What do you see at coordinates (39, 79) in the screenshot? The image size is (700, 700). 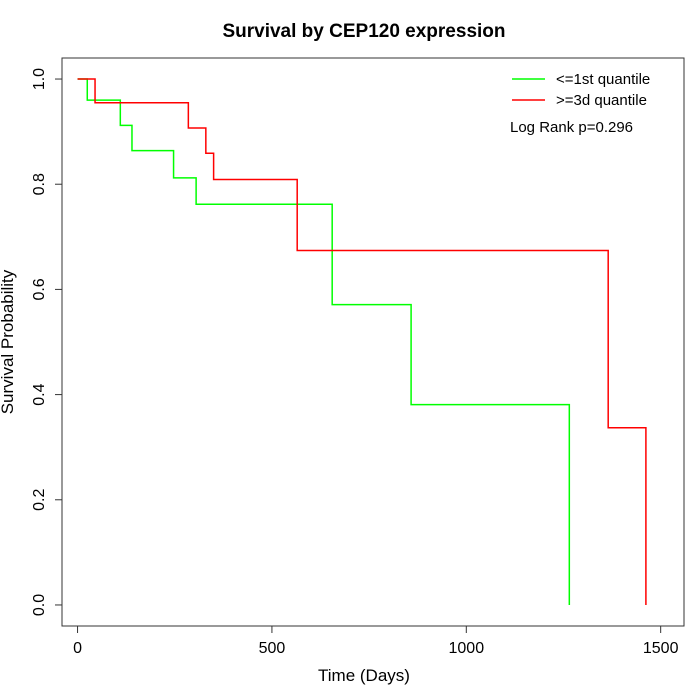 I see `y-tick-label: 1.0` at bounding box center [39, 79].